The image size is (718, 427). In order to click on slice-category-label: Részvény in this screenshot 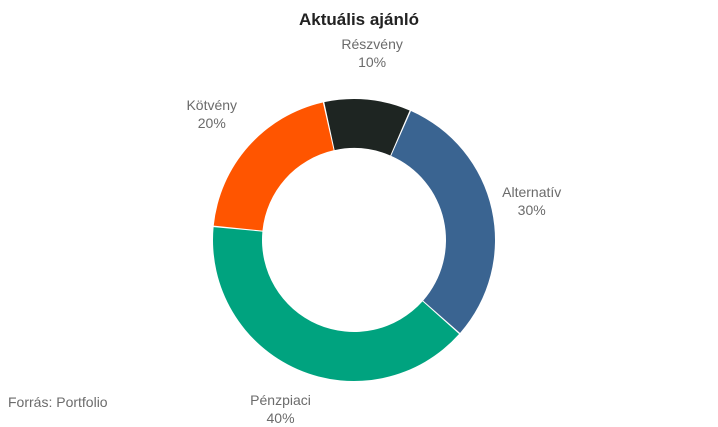, I will do `click(372, 43)`.